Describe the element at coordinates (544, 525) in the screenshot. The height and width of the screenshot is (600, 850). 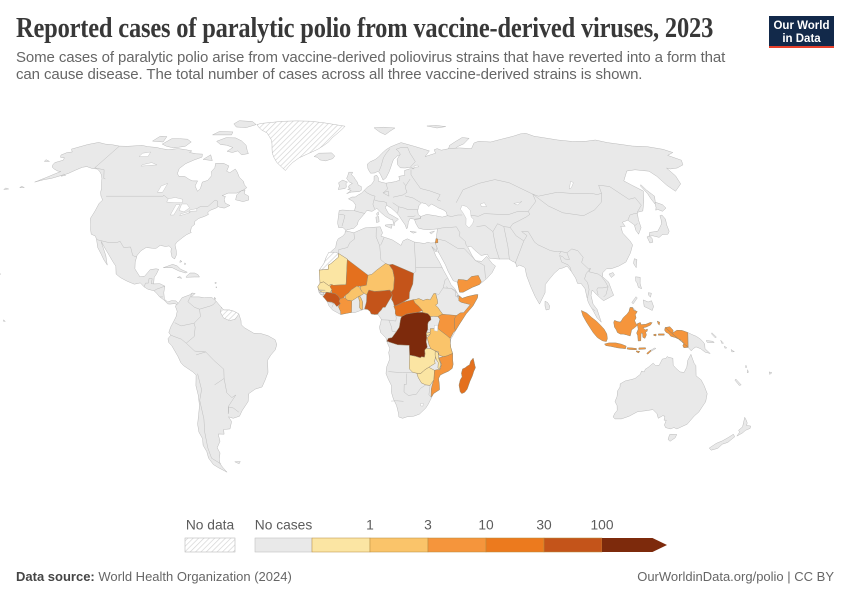
I see `svg-text: 30` at that location.